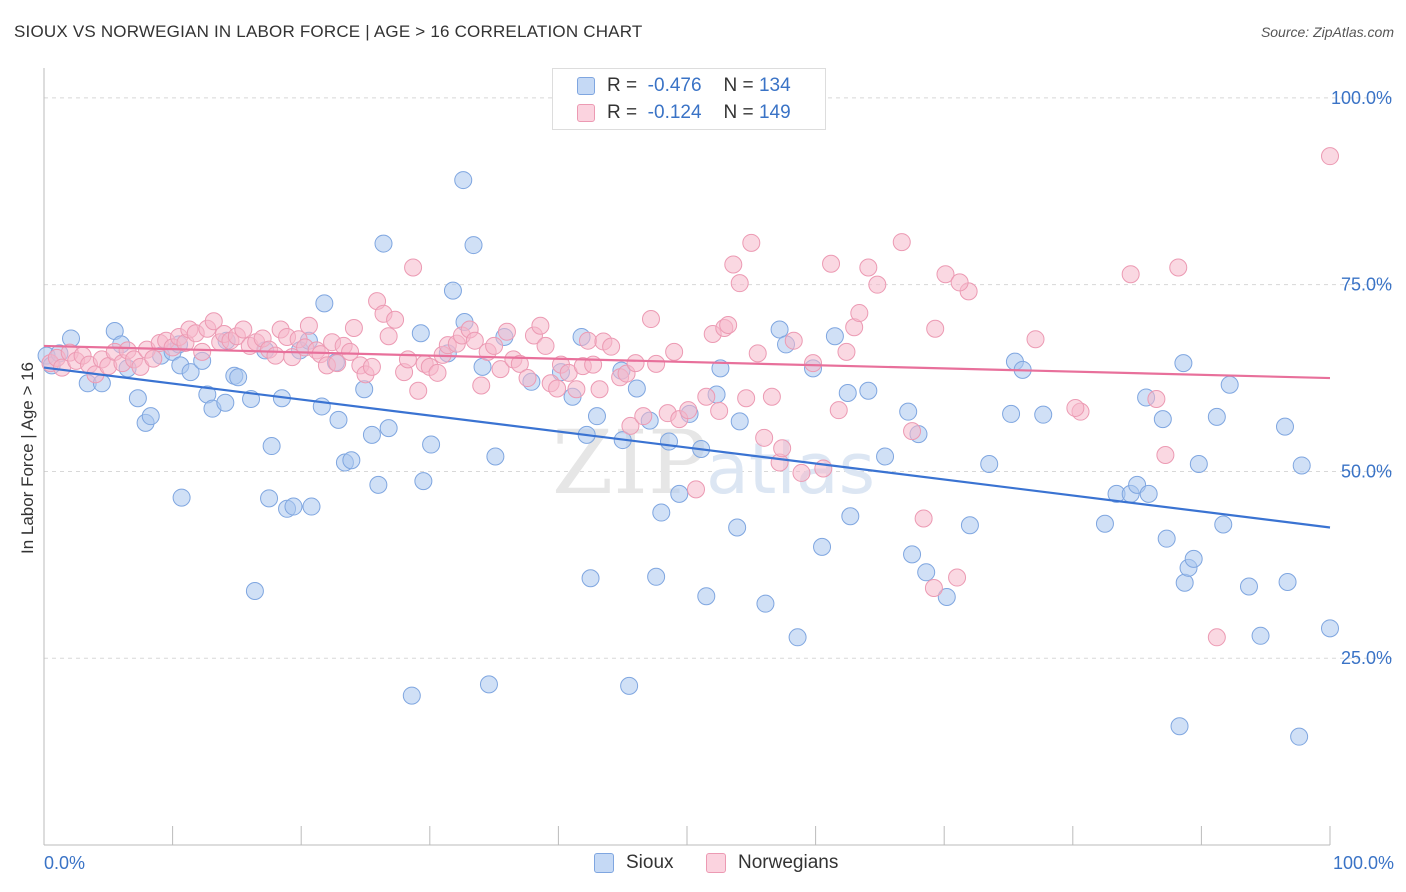 The width and height of the screenshot is (1406, 892). I want to click on legend-n-label: N =, so click(738, 112).